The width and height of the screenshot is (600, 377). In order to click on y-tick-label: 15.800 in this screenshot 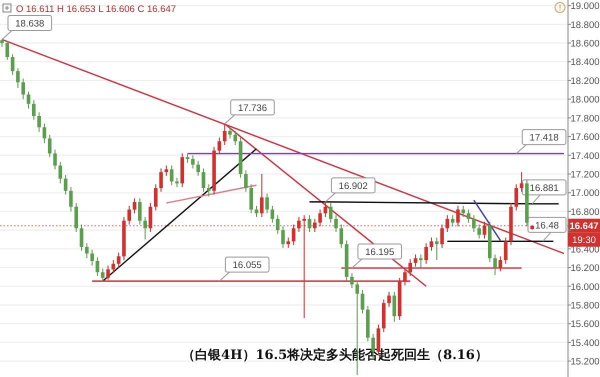, I will do `click(585, 306)`.